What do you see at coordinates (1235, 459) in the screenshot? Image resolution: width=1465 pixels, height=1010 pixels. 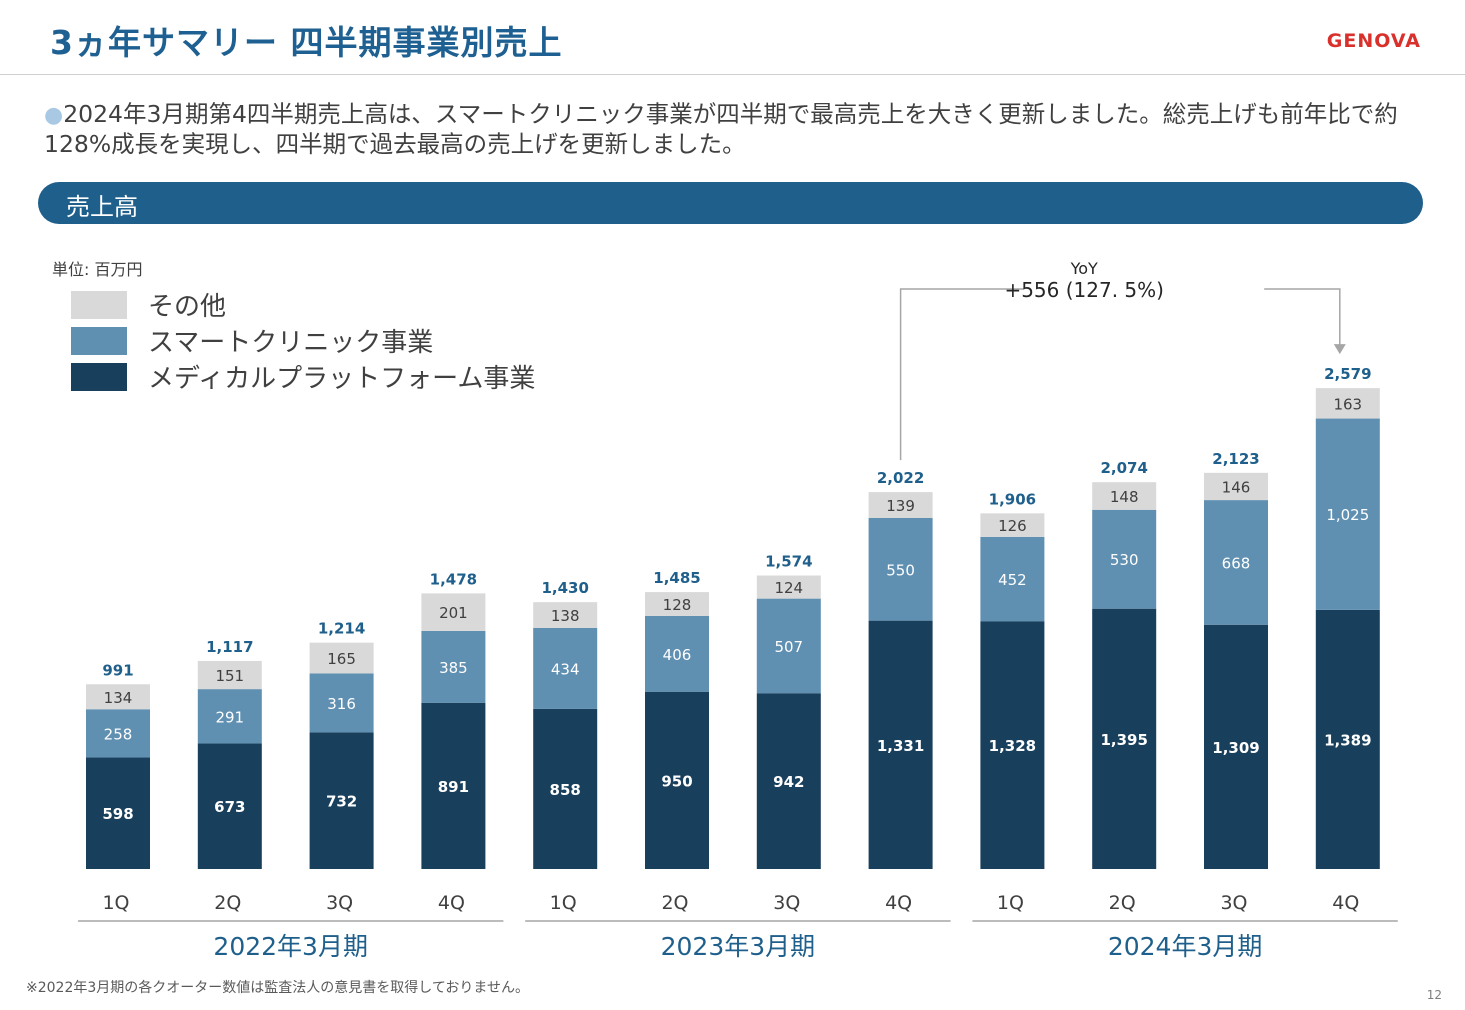 I see `total-label: 2,123` at bounding box center [1235, 459].